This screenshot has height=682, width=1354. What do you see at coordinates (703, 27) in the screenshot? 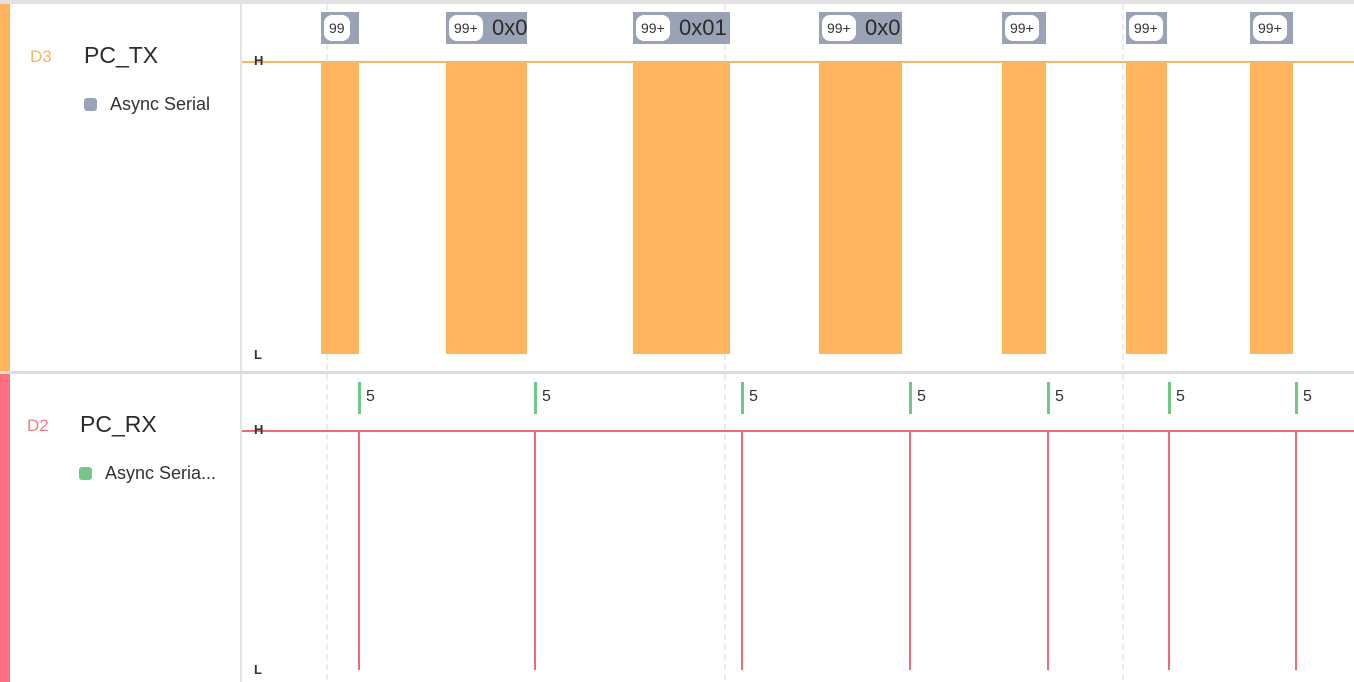
I see `frame-value: 0x01` at bounding box center [703, 27].